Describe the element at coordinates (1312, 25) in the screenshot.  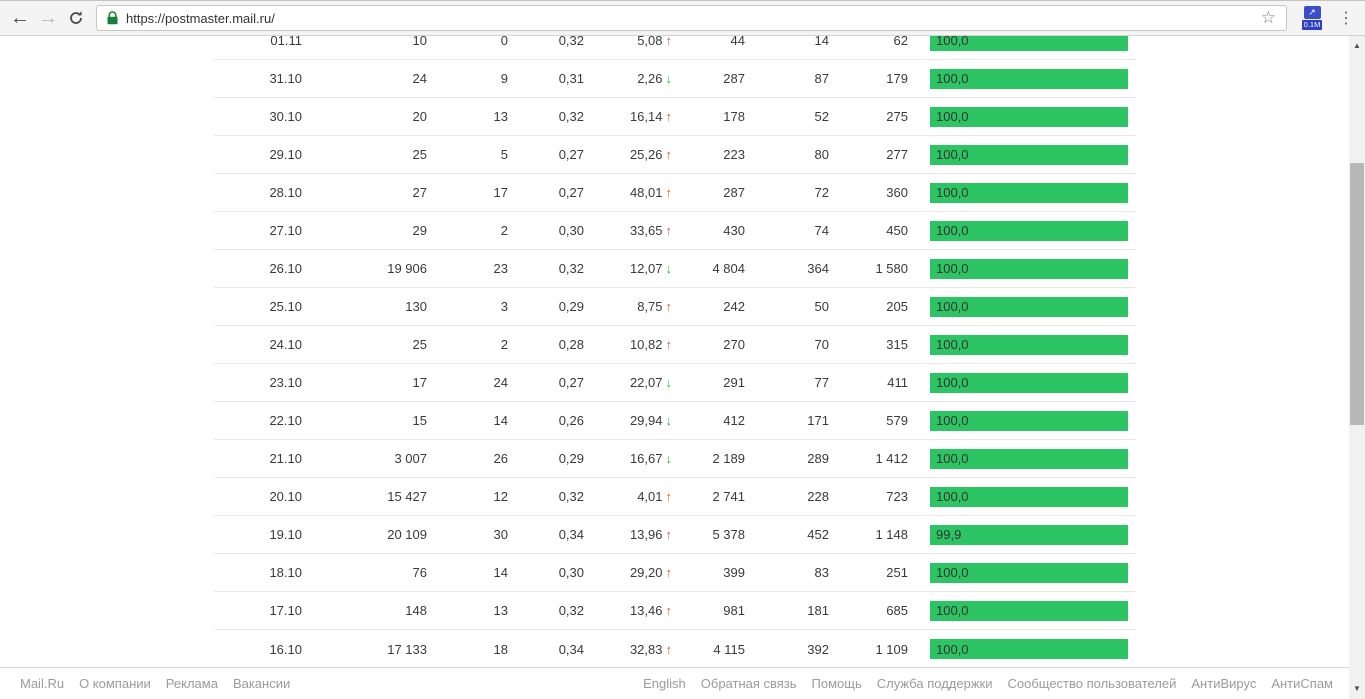
I see `extension-badge: 0.1M` at that location.